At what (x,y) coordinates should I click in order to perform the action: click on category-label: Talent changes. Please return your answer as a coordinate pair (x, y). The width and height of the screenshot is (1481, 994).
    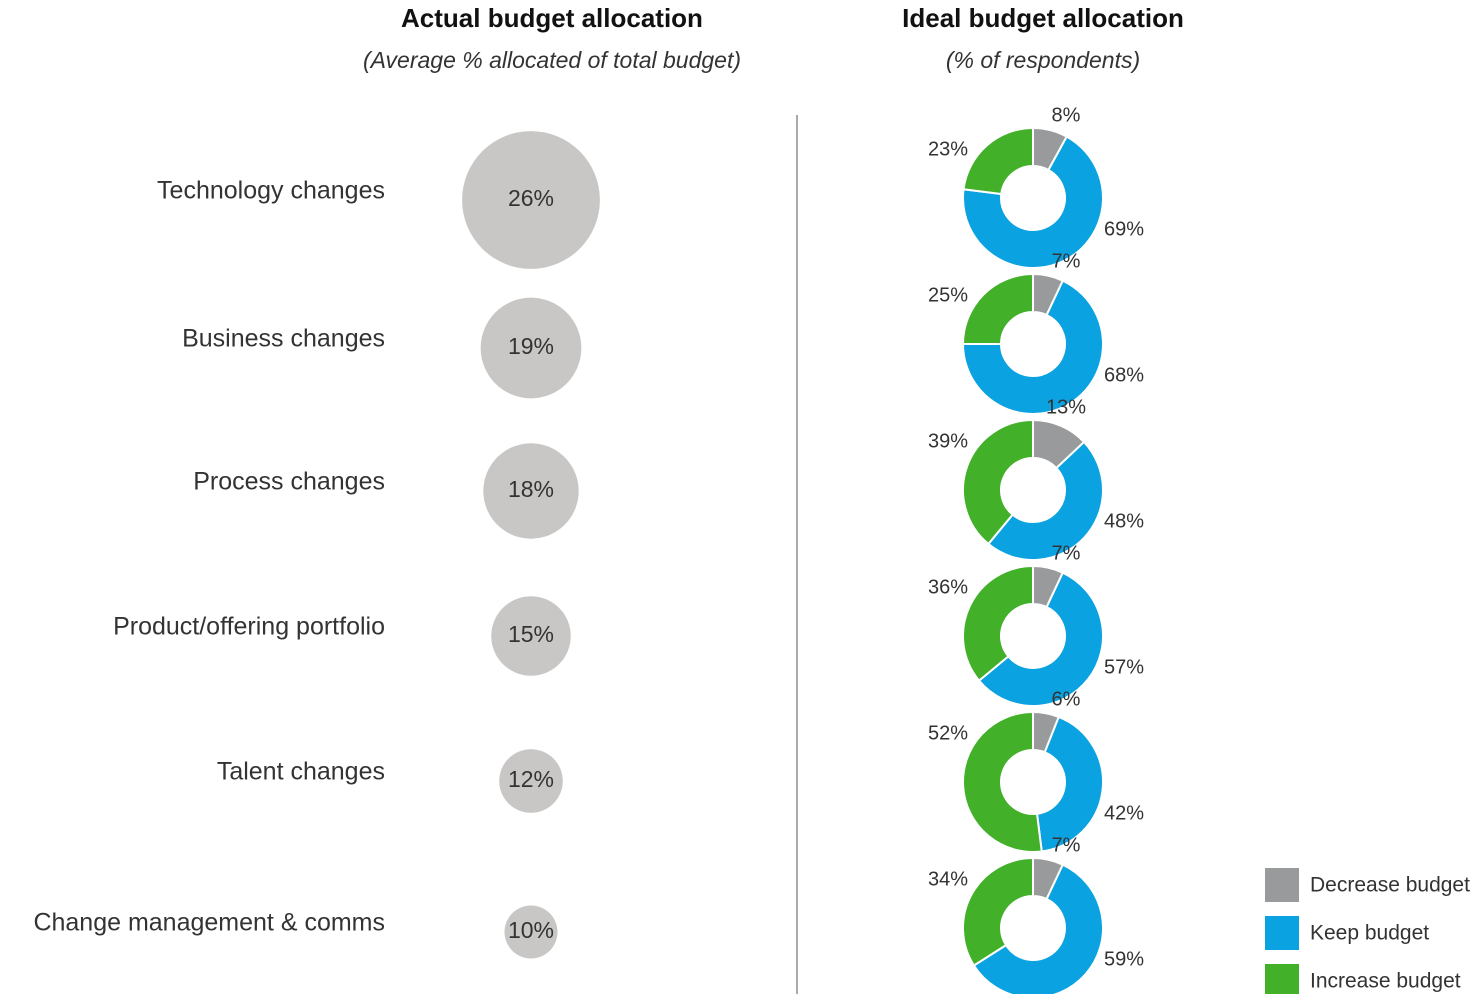
    Looking at the image, I should click on (301, 772).